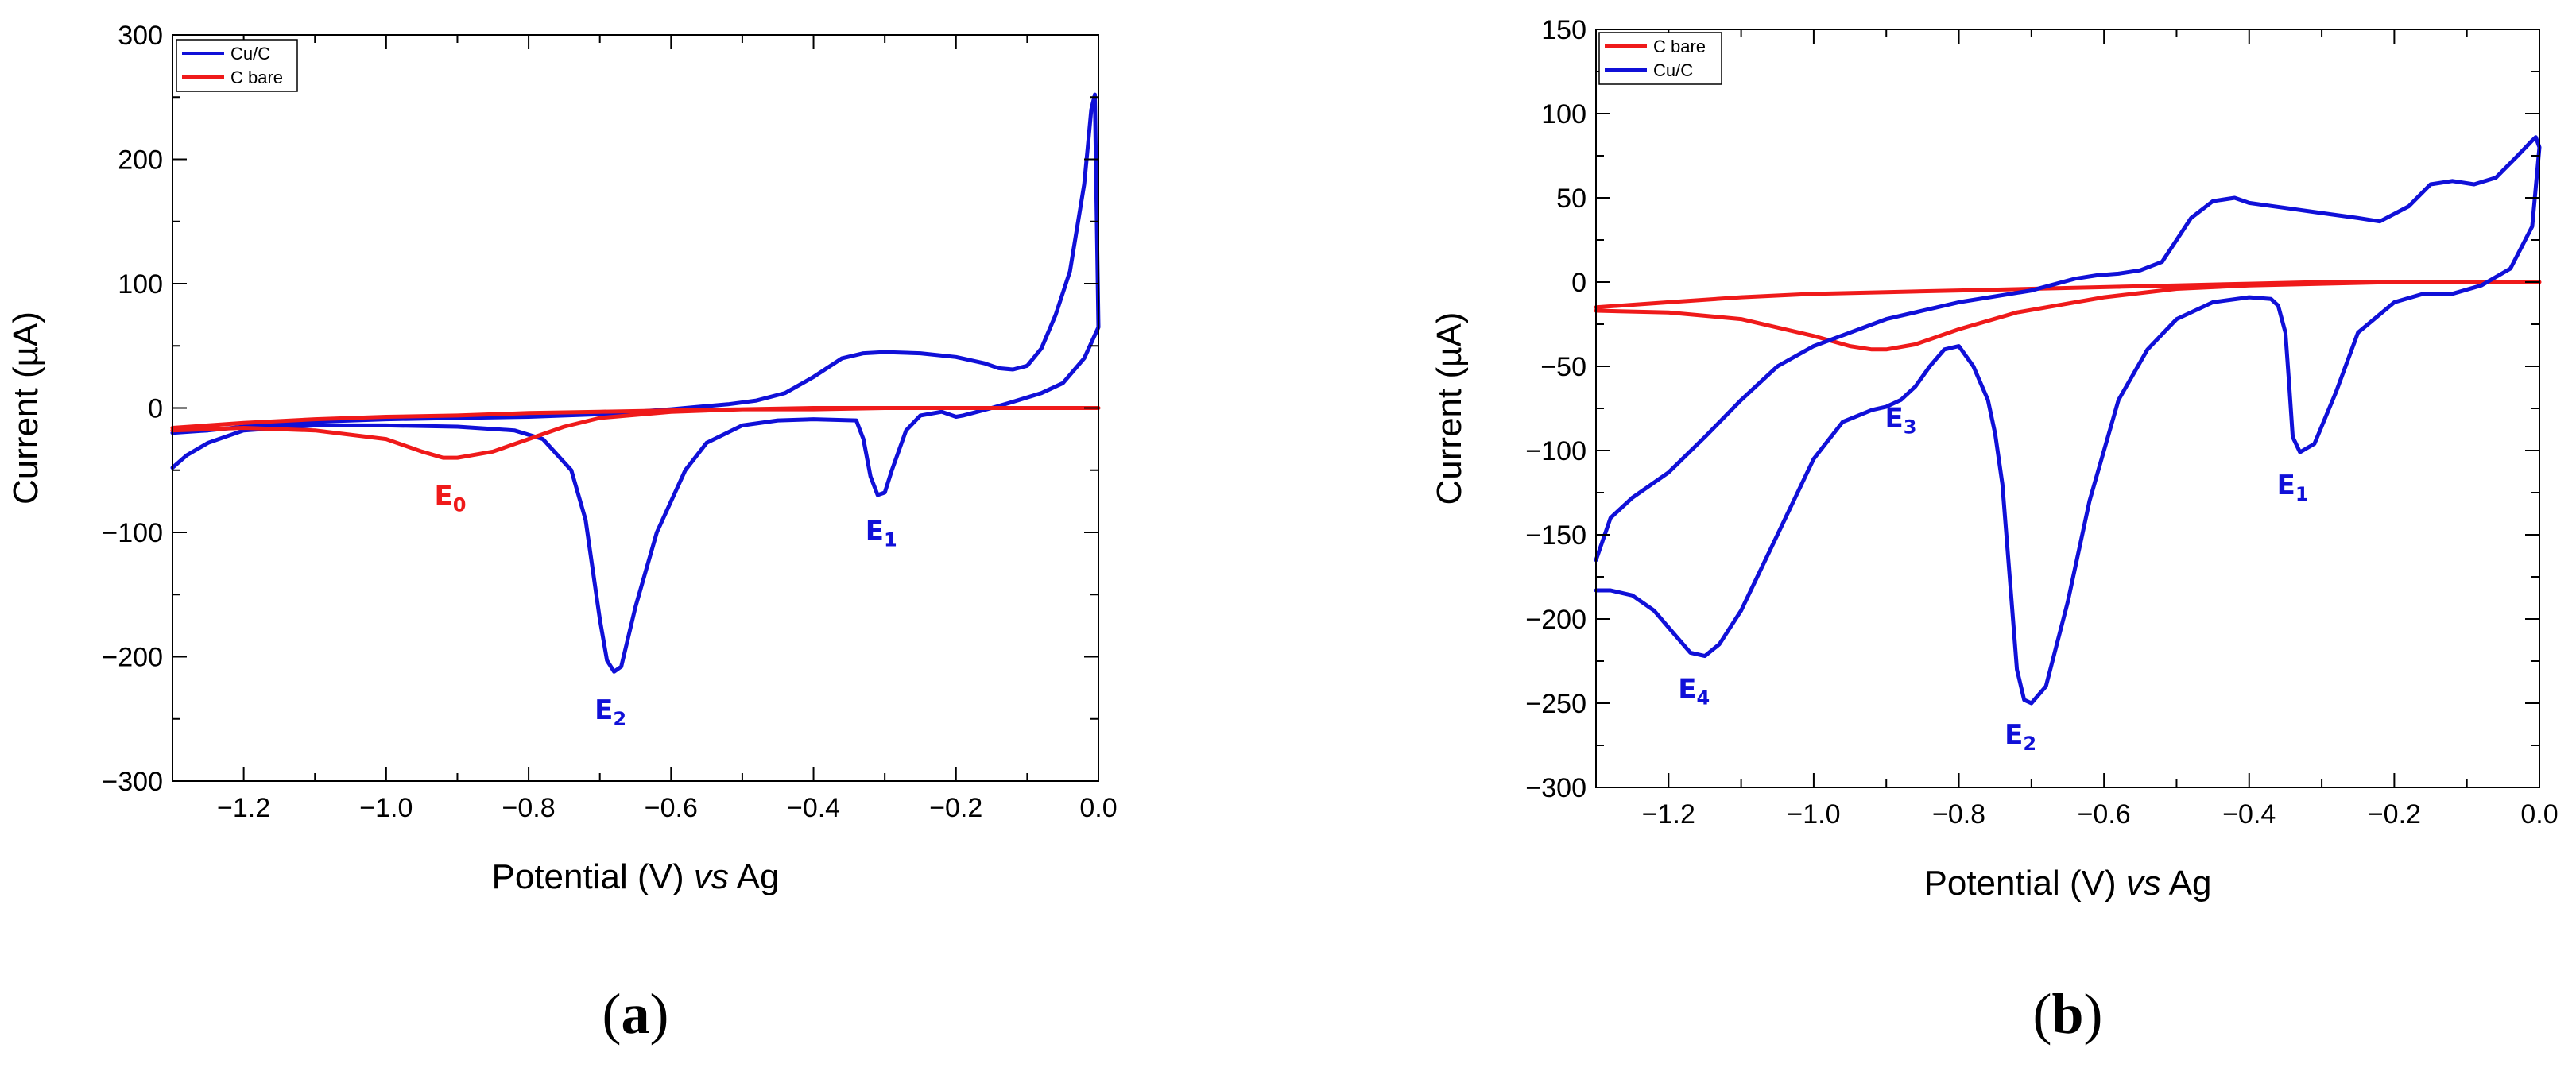 This screenshot has height=1083, width=2576. I want to click on chart-b-series-c-bare, so click(2068, 316).